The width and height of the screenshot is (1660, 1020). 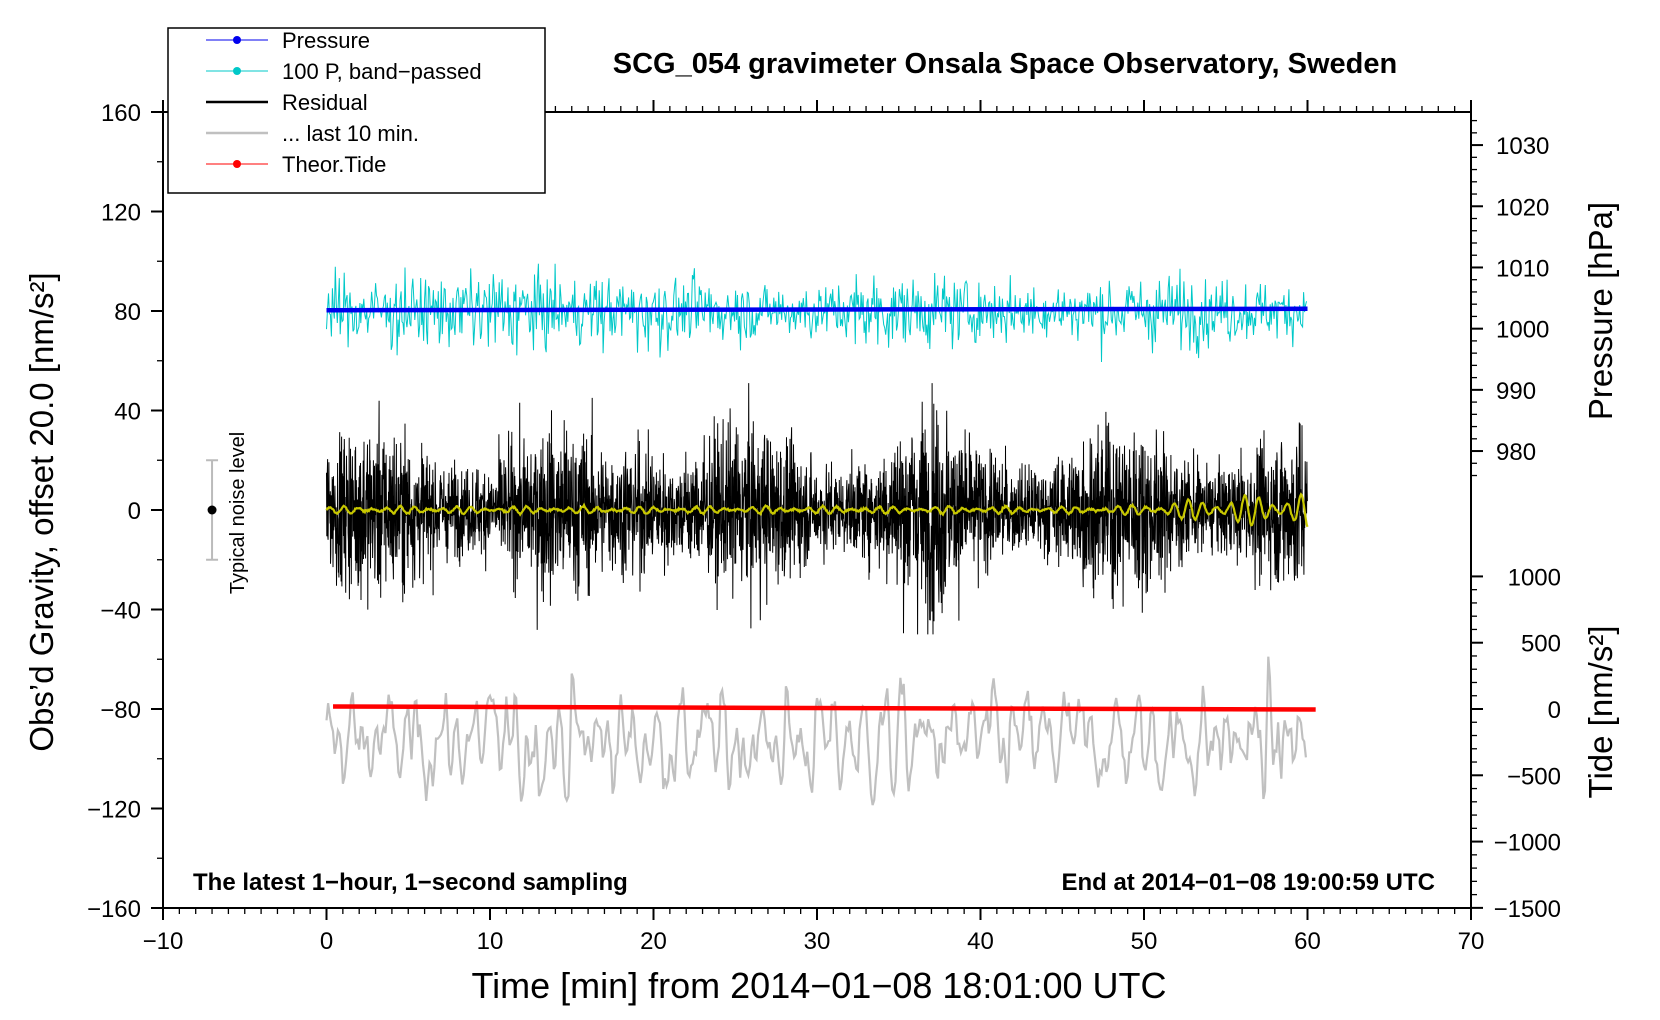 I want to click on y-axis-label-pressure: Pressure [hPa], so click(x=1600, y=311).